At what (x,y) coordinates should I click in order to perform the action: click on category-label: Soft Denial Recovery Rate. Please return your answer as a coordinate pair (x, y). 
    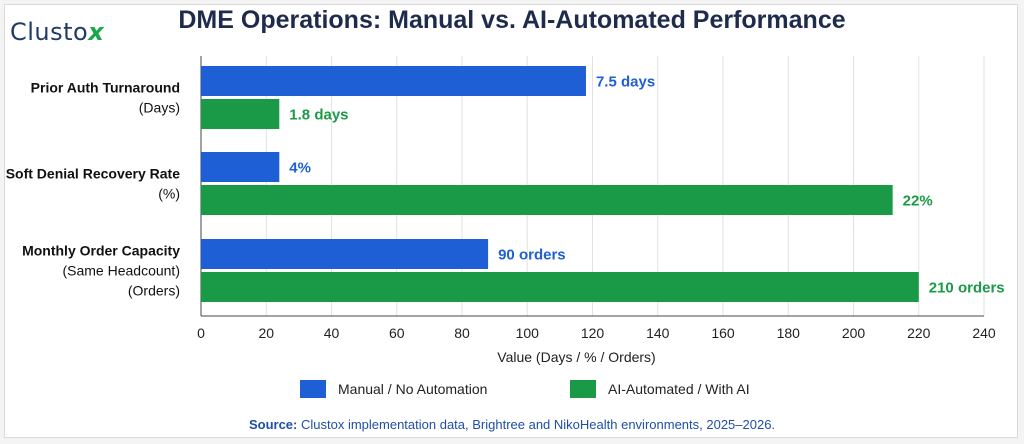
    Looking at the image, I should click on (93, 174).